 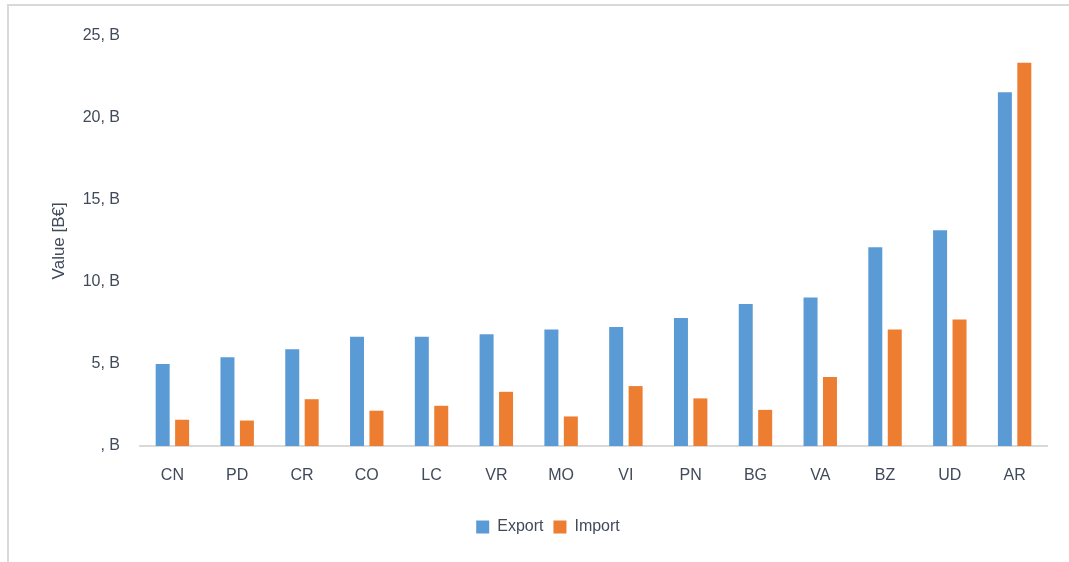 What do you see at coordinates (302, 475) in the screenshot?
I see `x-tick-label: CR` at bounding box center [302, 475].